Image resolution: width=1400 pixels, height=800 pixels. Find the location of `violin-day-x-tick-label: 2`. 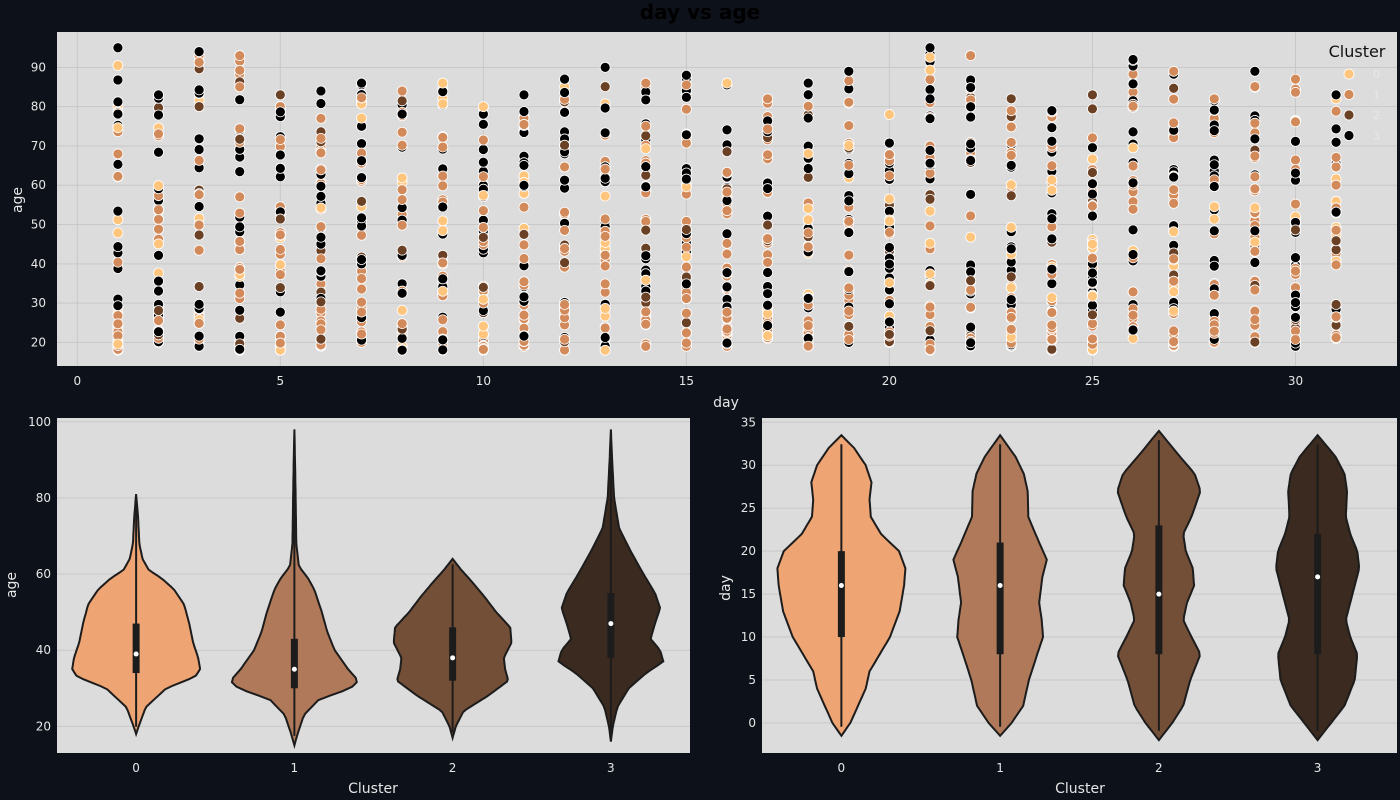

violin-day-x-tick-label: 2 is located at coordinates (1159, 768).